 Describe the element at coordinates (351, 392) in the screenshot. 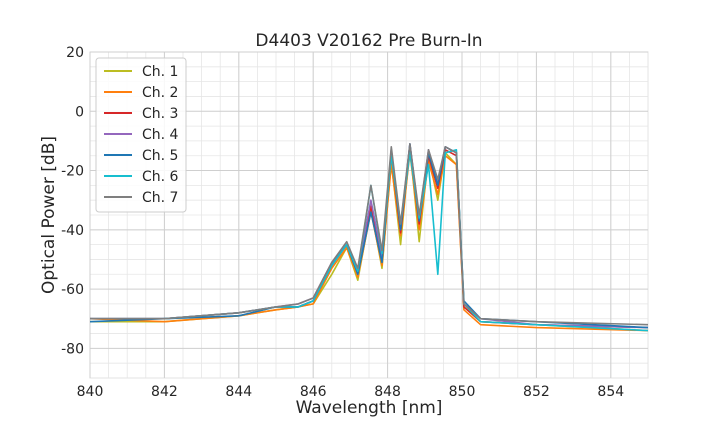

I see `x-axis-ticks: 840 842 844 846 848 850 852 854` at that location.